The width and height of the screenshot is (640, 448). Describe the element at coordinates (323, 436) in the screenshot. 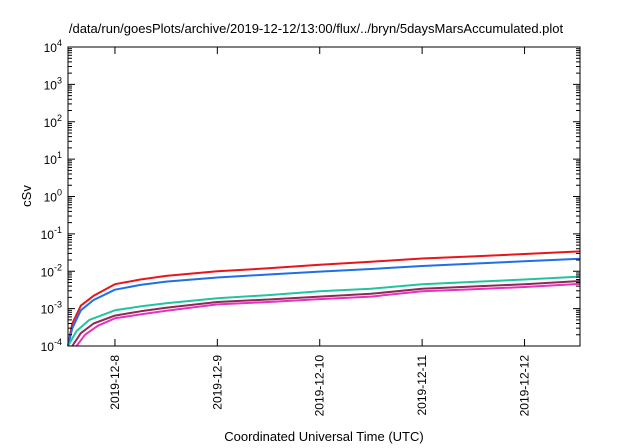

I see `x-axis-label: Coordinated Universal Time (UTC)` at that location.